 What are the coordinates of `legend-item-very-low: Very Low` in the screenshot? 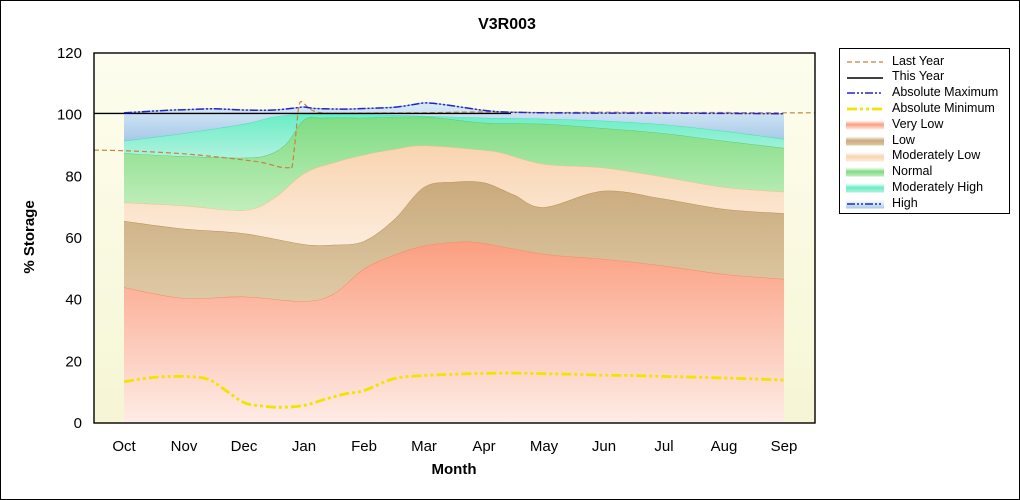 It's located at (927, 124).